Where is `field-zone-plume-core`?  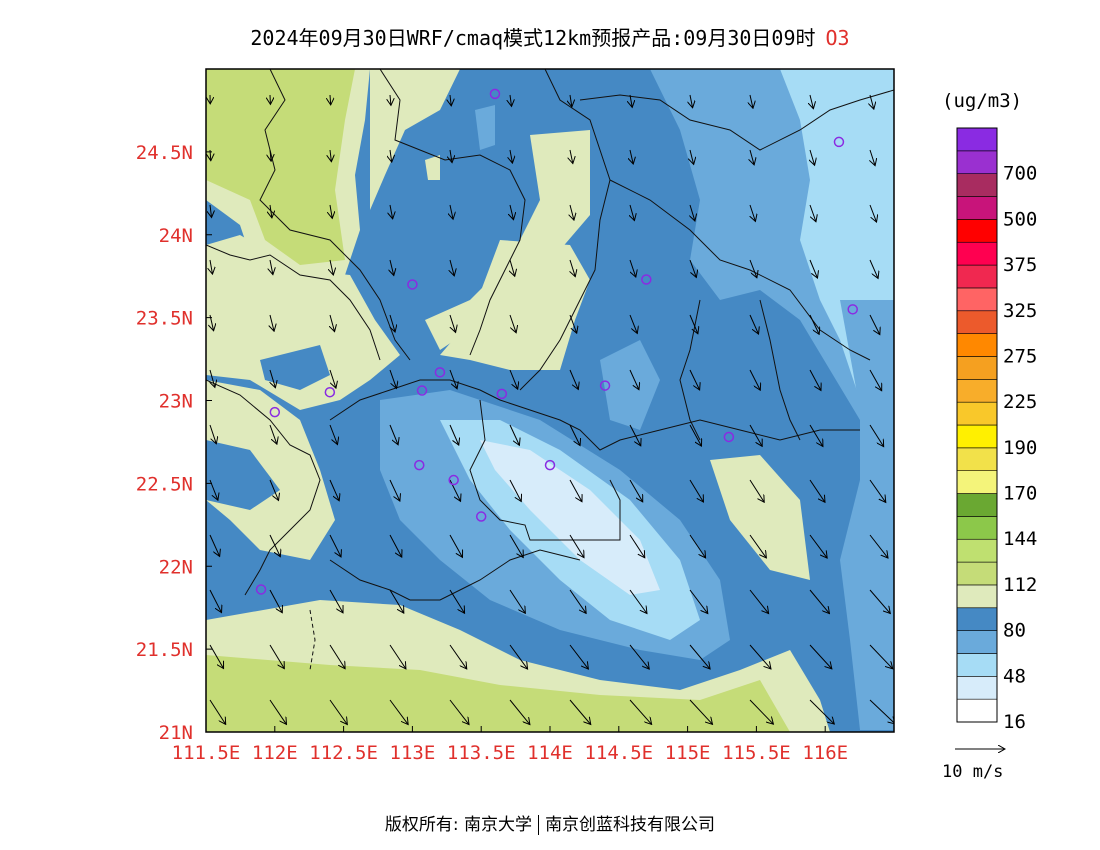 field-zone-plume-core is located at coordinates (570, 517).